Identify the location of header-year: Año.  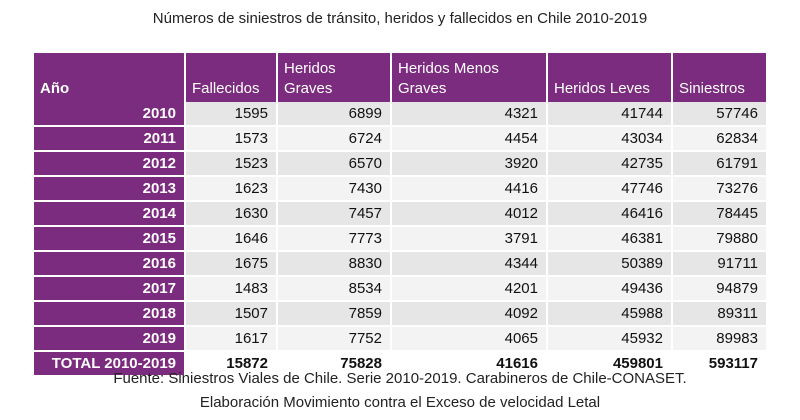
(110, 77).